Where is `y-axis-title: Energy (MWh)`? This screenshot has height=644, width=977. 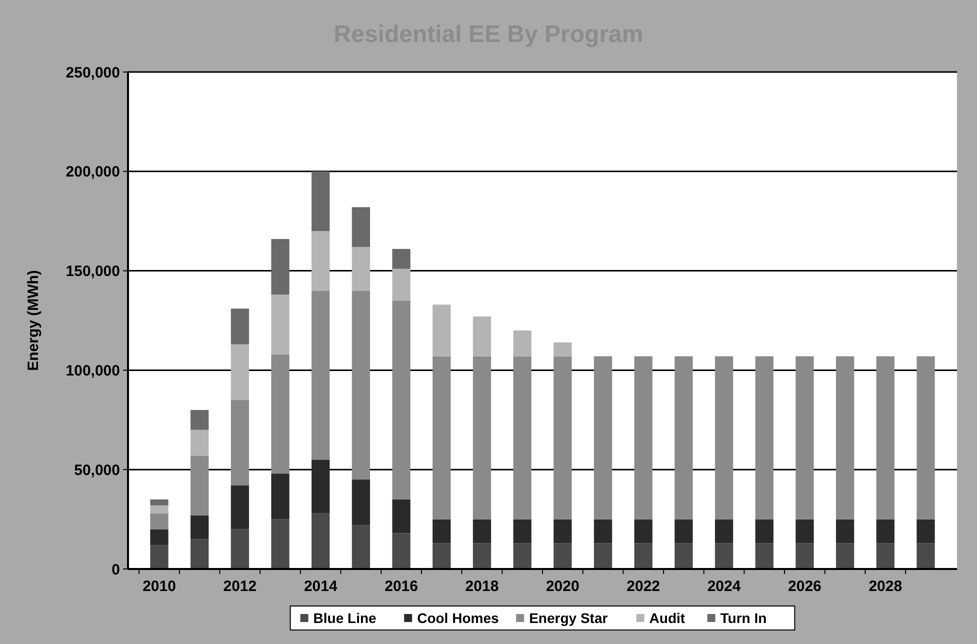
y-axis-title: Energy (MWh) is located at coordinates (33, 320).